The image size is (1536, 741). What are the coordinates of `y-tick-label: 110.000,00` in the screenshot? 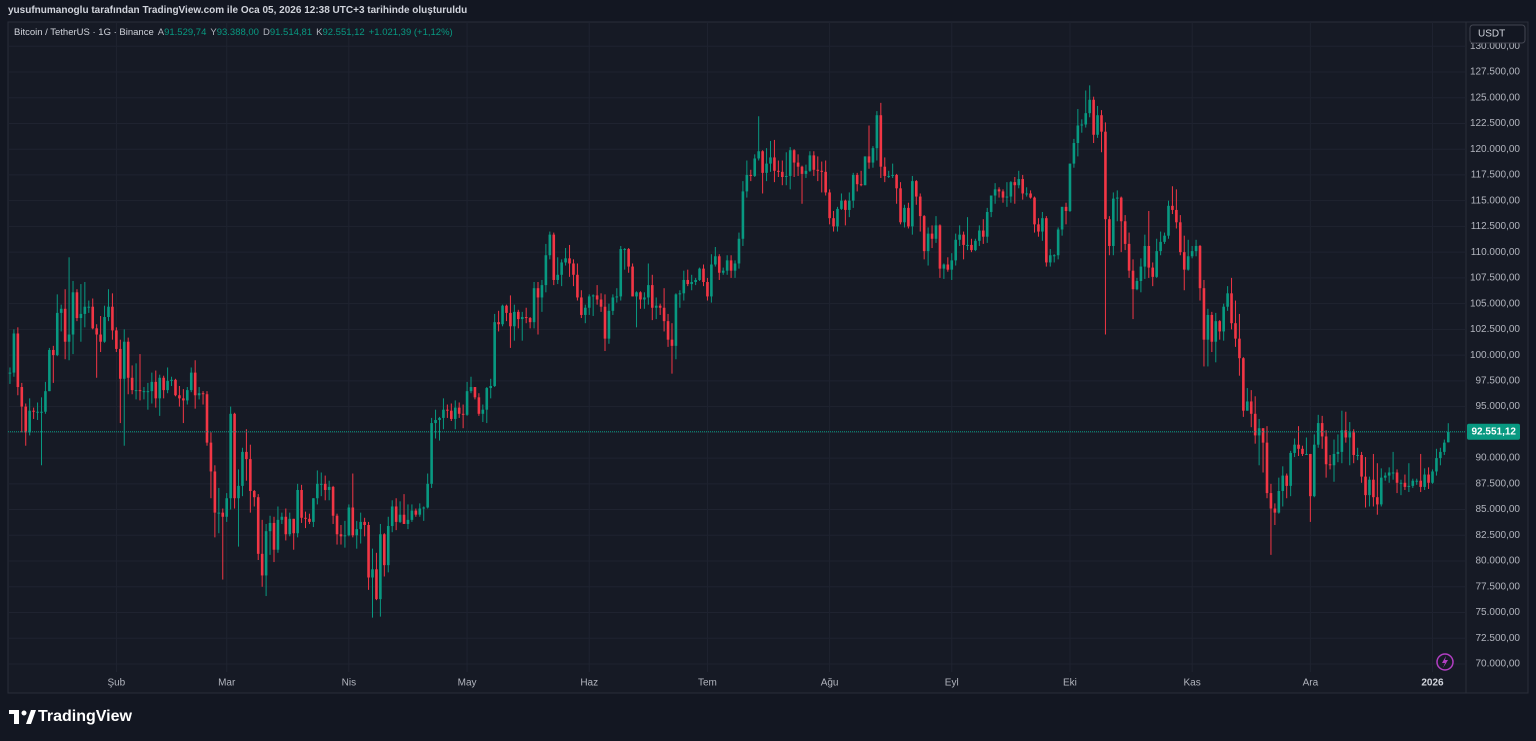 It's located at (1496, 252).